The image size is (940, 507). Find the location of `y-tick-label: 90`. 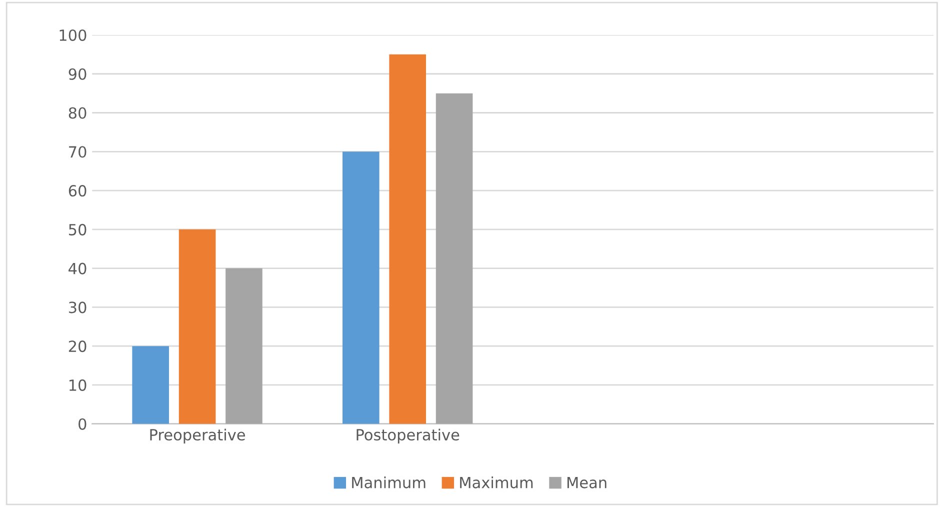

y-tick-label: 90 is located at coordinates (77, 74).